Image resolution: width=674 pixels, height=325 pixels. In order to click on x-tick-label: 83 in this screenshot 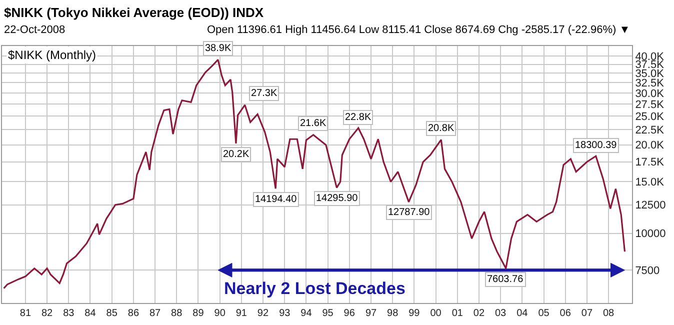, I will do `click(69, 313)`.